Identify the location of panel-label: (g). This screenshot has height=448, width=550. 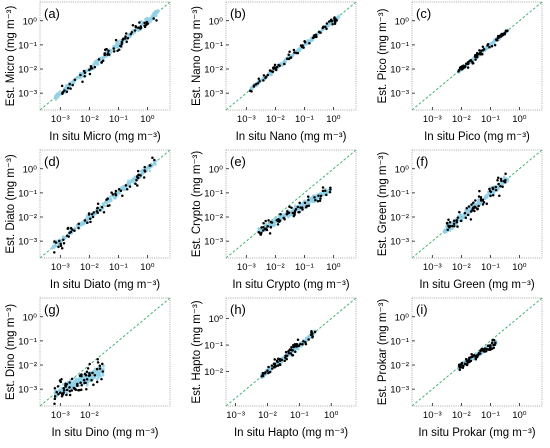
(52, 309).